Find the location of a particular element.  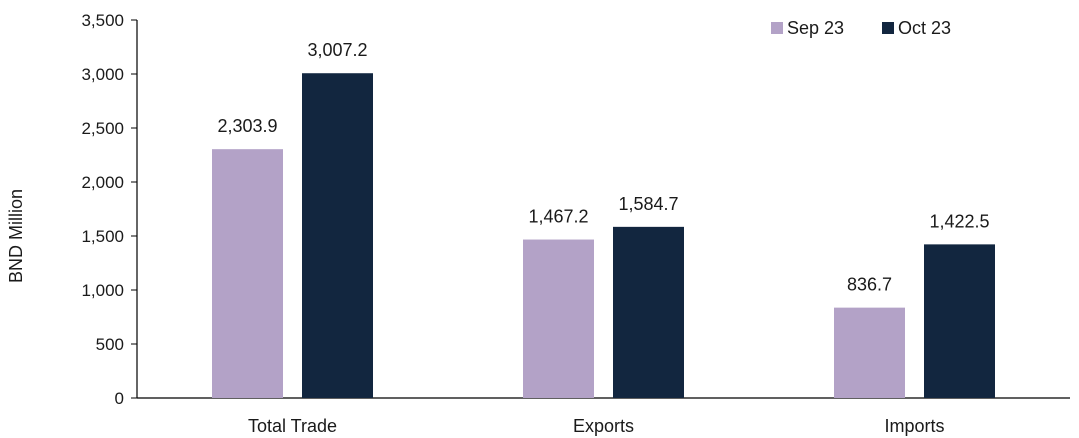

y-tick-label: 1,000 is located at coordinates (102, 290).